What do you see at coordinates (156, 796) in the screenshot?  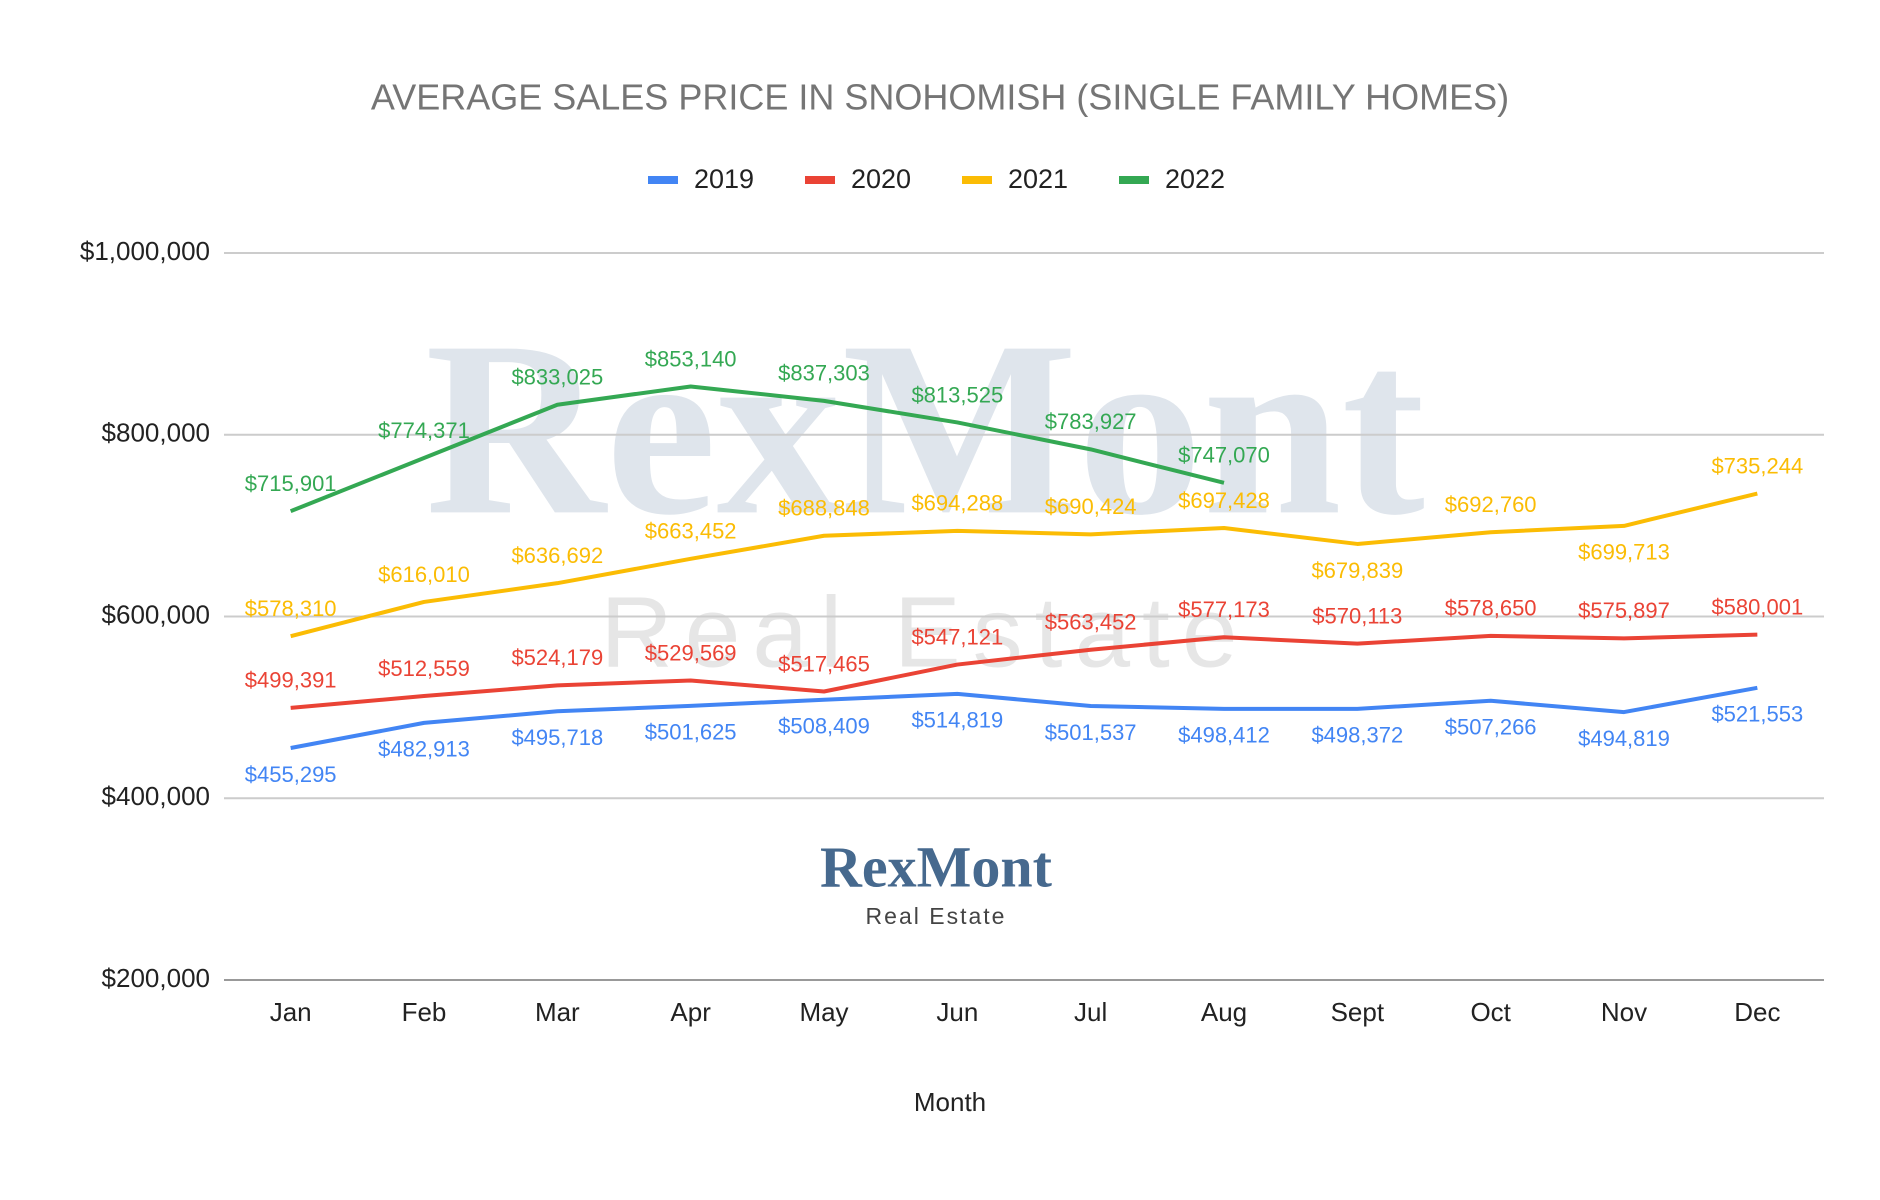 I see `y-tick-label: $400,000` at bounding box center [156, 796].